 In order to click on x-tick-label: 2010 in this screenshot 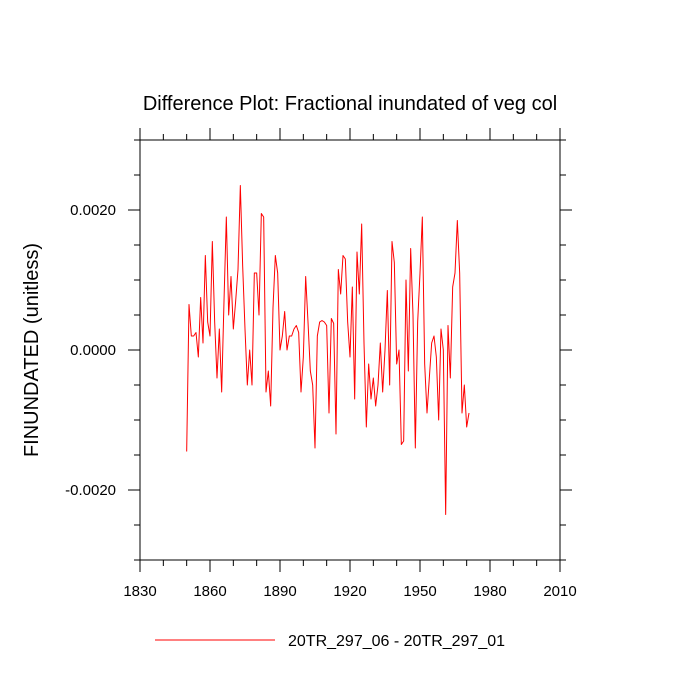, I will do `click(559, 591)`.